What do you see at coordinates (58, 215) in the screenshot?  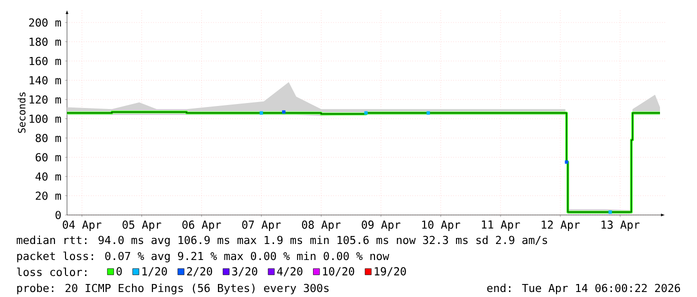 I see `y-tick-label: 0` at bounding box center [58, 215].